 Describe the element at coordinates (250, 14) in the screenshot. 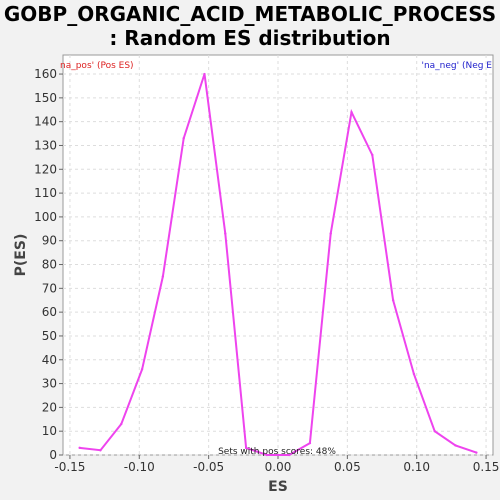

I see `chart-title-line1: GOBP_ORGANIC_ACID_METABOLIC_PROCESS` at that location.